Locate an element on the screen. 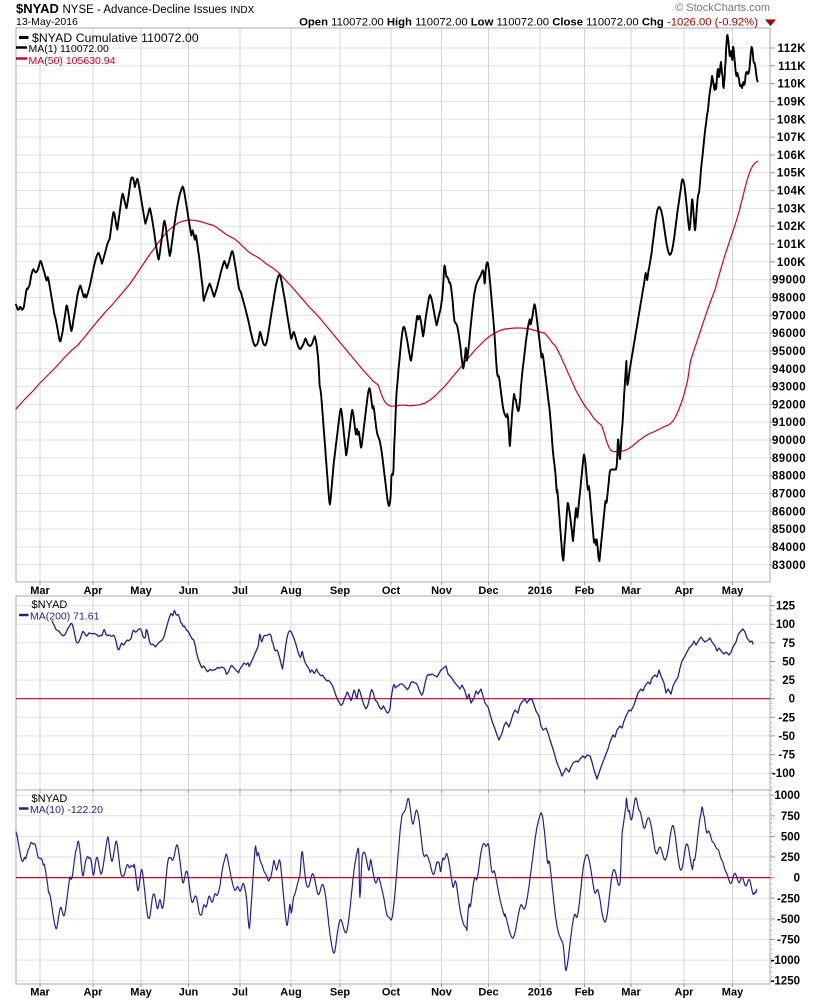 The width and height of the screenshot is (820, 1005). svg-text: 93000 is located at coordinates (789, 388).